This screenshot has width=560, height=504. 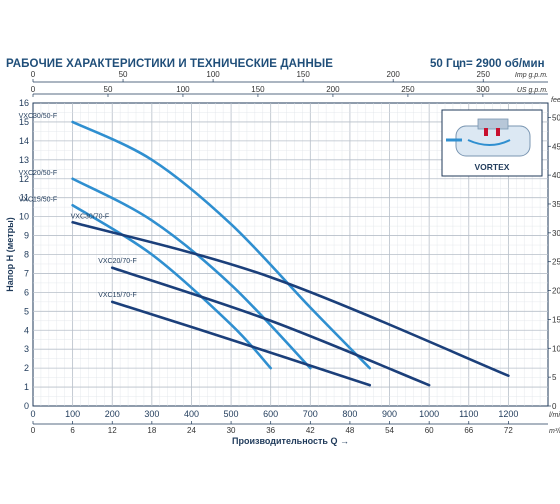 What do you see at coordinates (492, 167) in the screenshot?
I see `vortex-label: VORTEX` at bounding box center [492, 167].